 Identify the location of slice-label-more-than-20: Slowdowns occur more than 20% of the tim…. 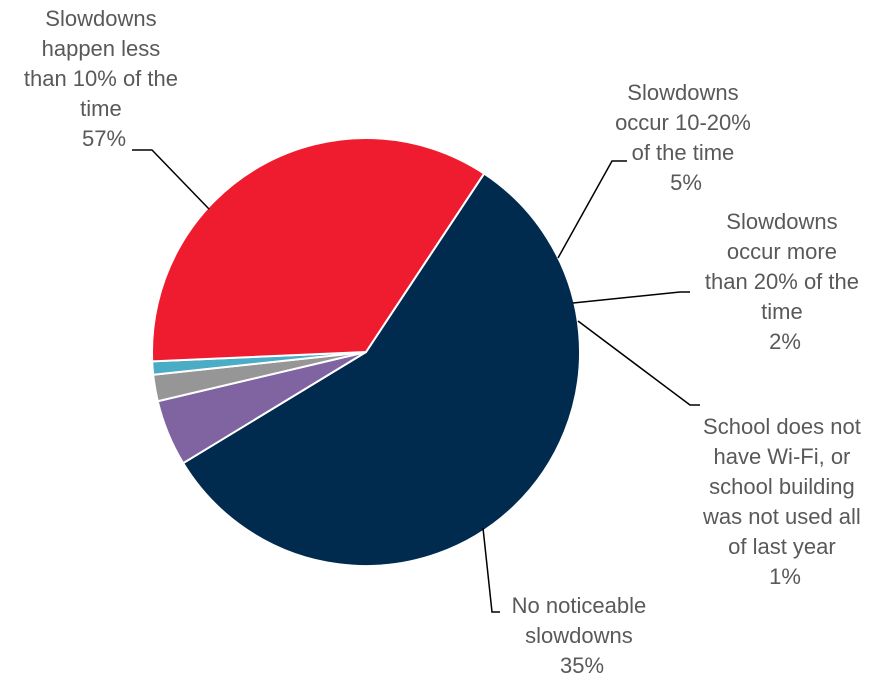
(785, 281).